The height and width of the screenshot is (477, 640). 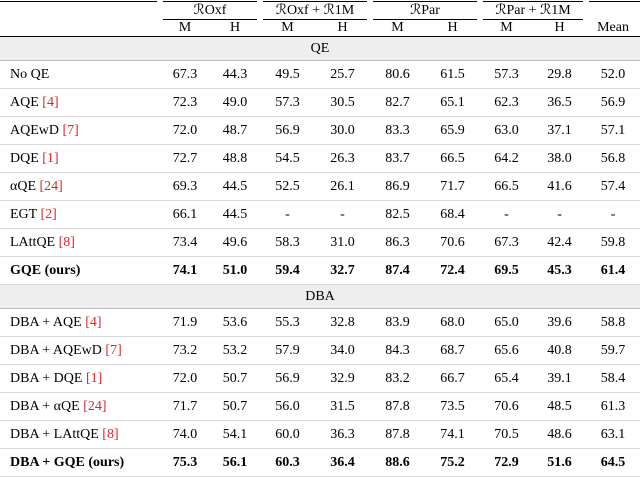 What do you see at coordinates (398, 158) in the screenshot?
I see `value-cell: 83.7` at bounding box center [398, 158].